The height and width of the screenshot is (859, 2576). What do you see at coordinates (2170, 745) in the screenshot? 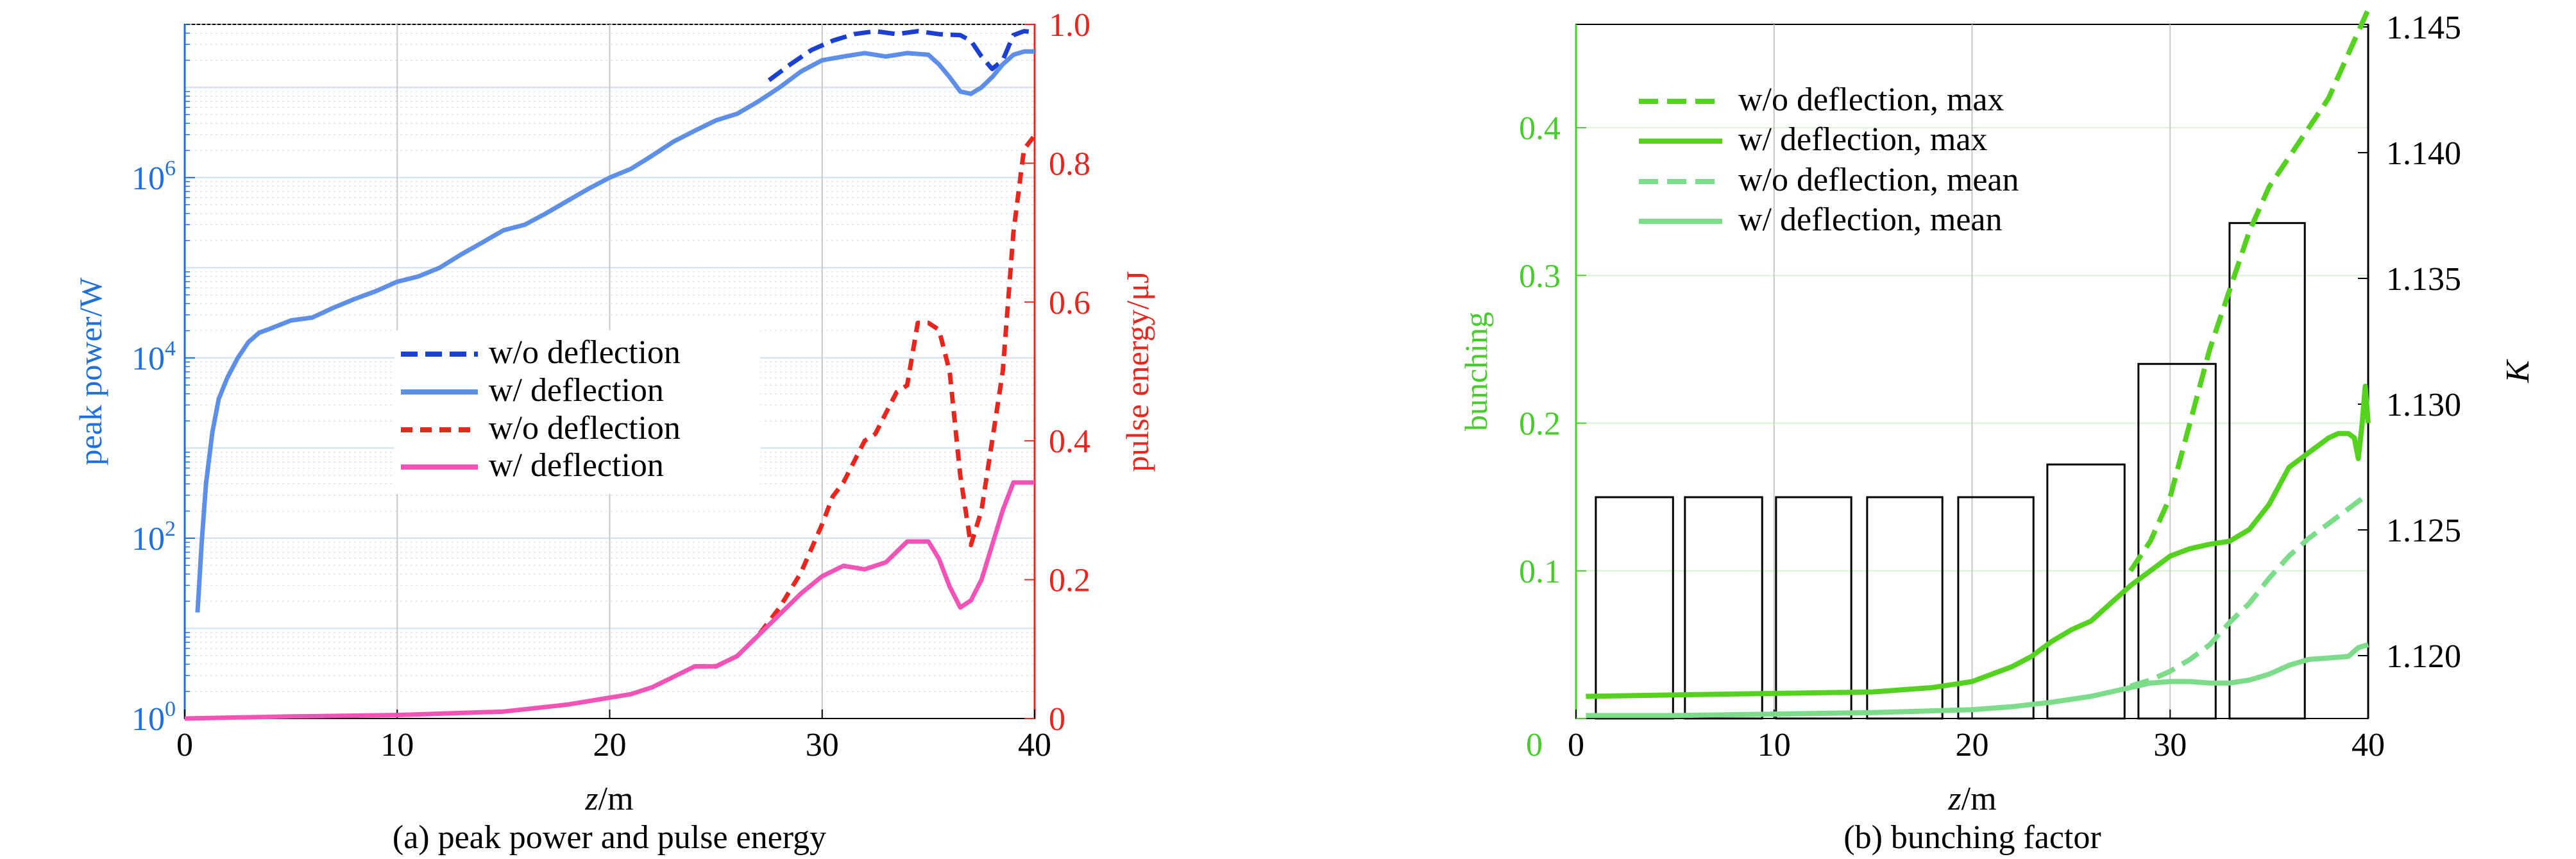
I see `x-tick-label-b: 30` at bounding box center [2170, 745].